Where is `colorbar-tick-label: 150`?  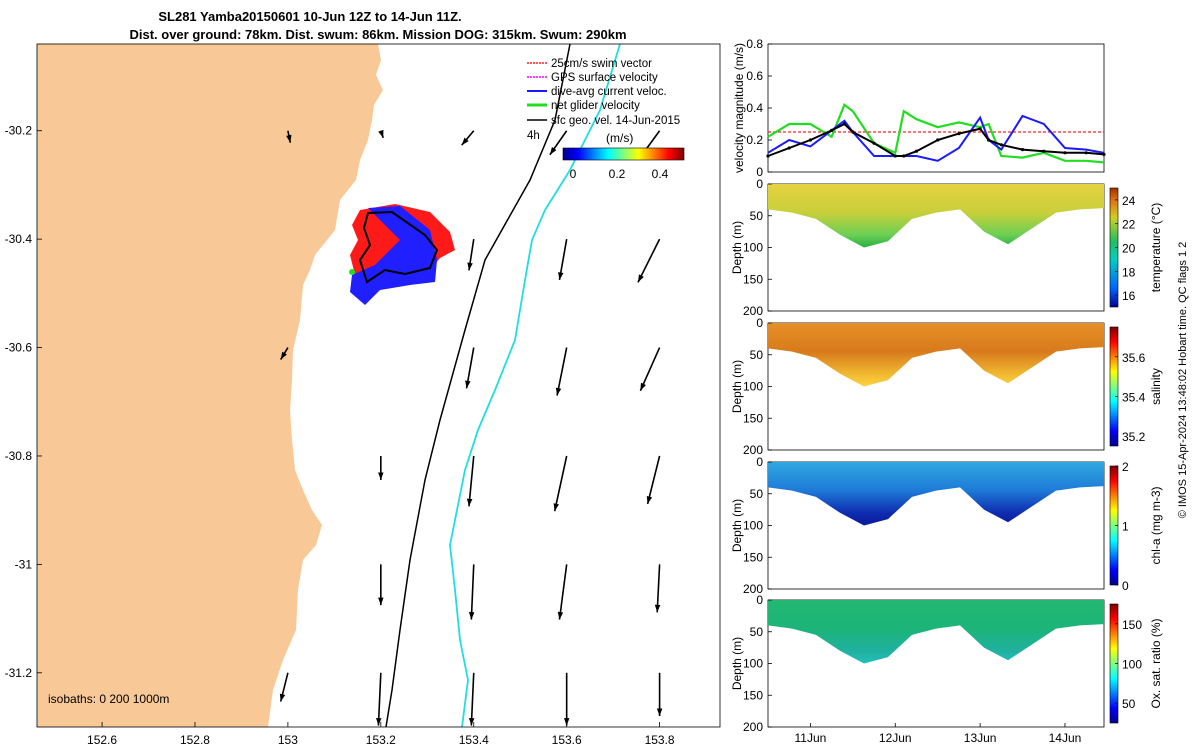 colorbar-tick-label: 150 is located at coordinates (1132, 625).